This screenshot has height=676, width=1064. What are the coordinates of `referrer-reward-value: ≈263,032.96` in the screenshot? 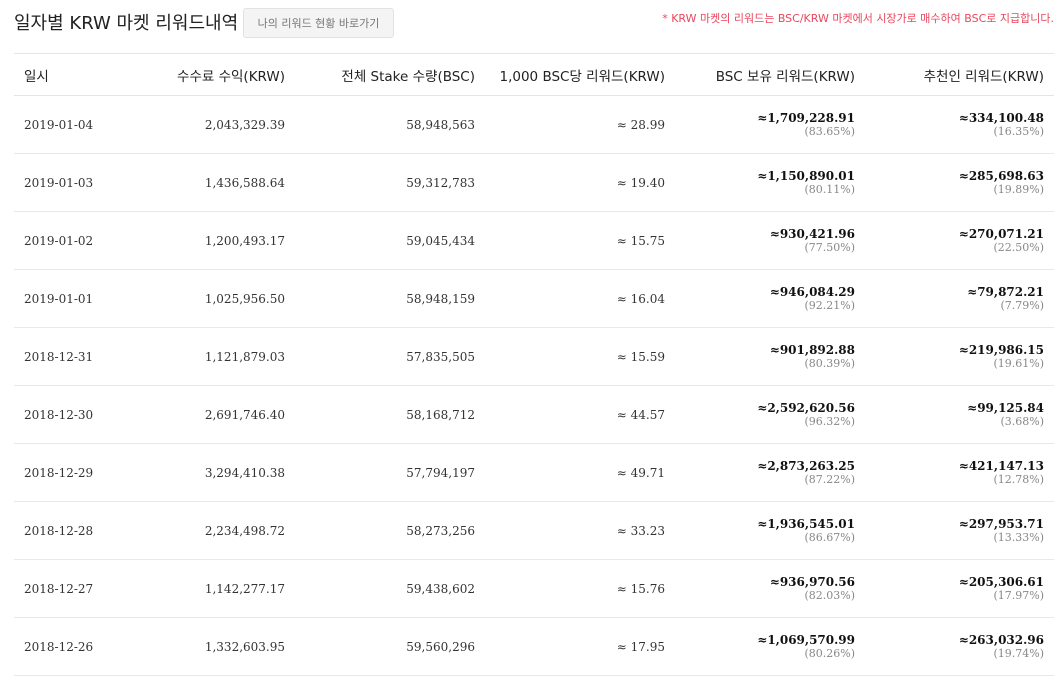 It's located at (1001, 639).